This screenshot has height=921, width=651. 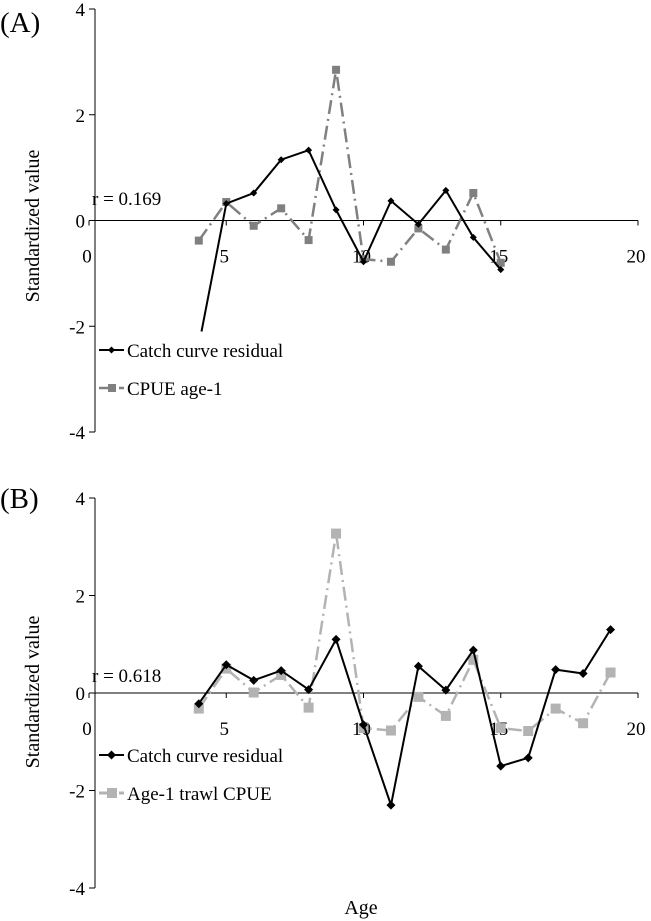 I want to click on legend: Catch curve residual CPUE age-1, so click(x=191, y=370).